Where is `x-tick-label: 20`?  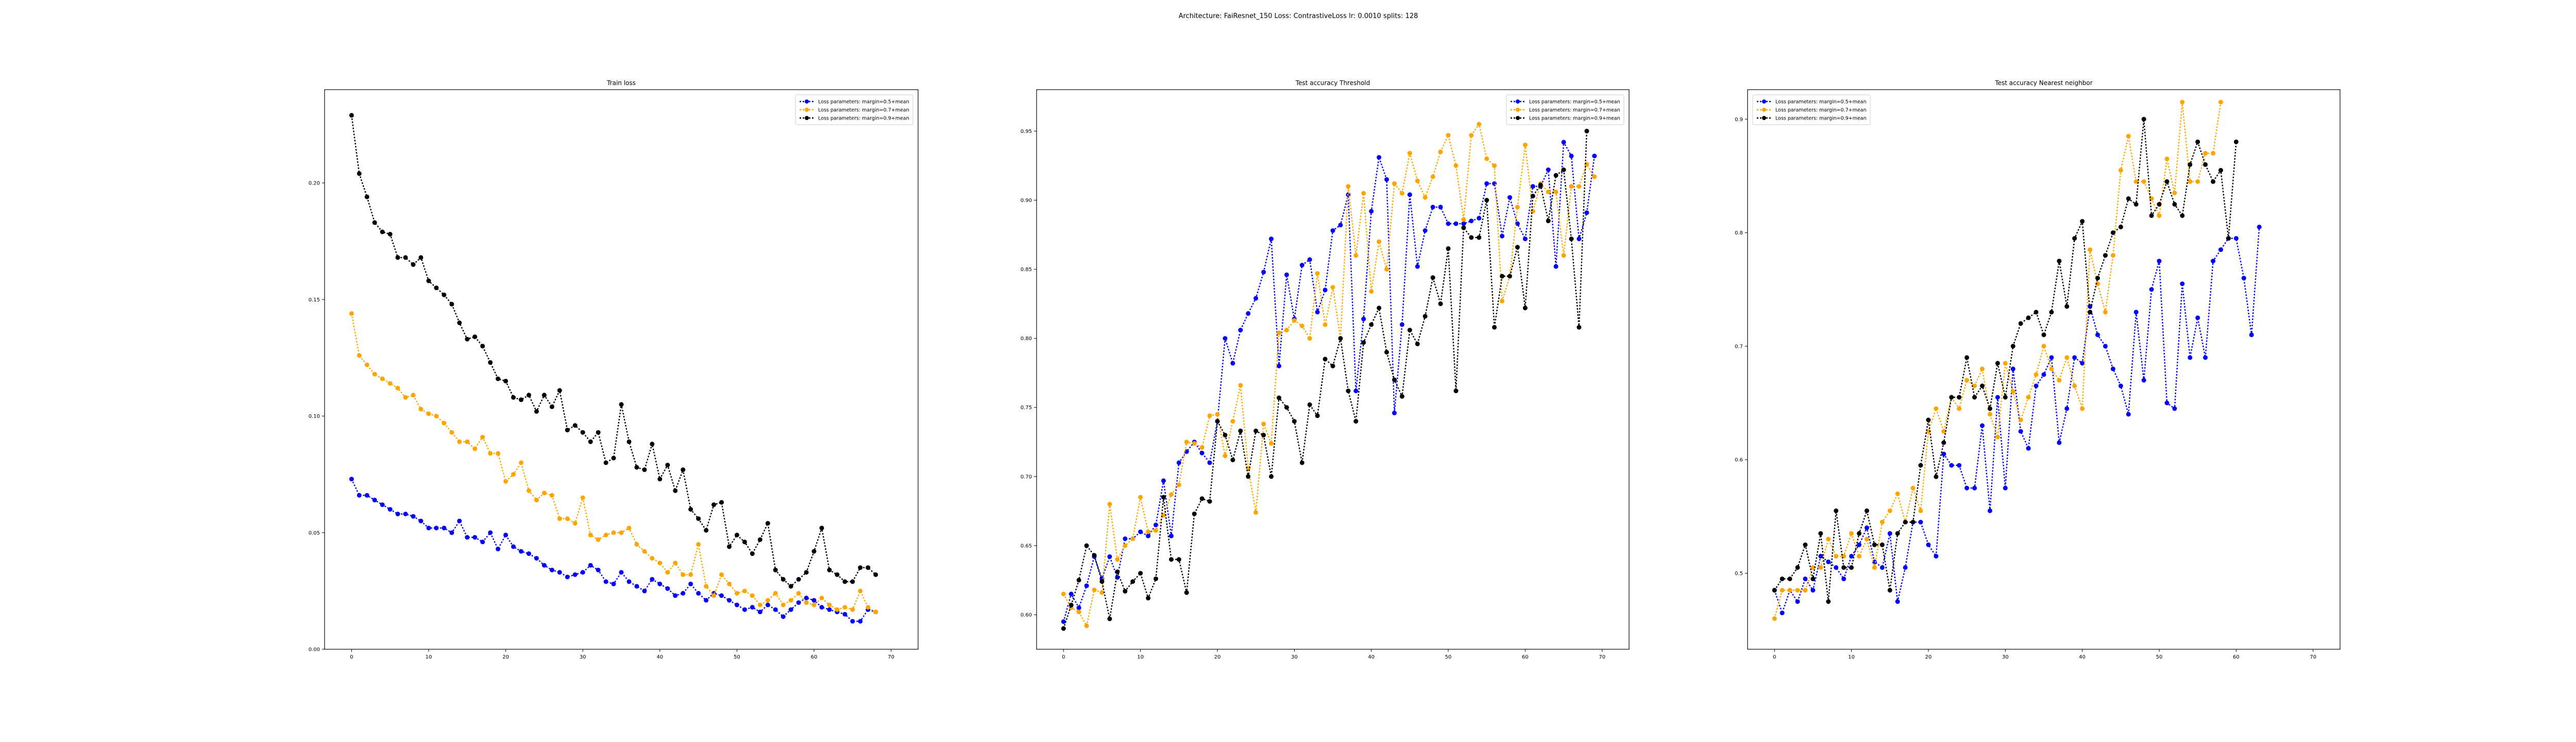 x-tick-label: 20 is located at coordinates (505, 657).